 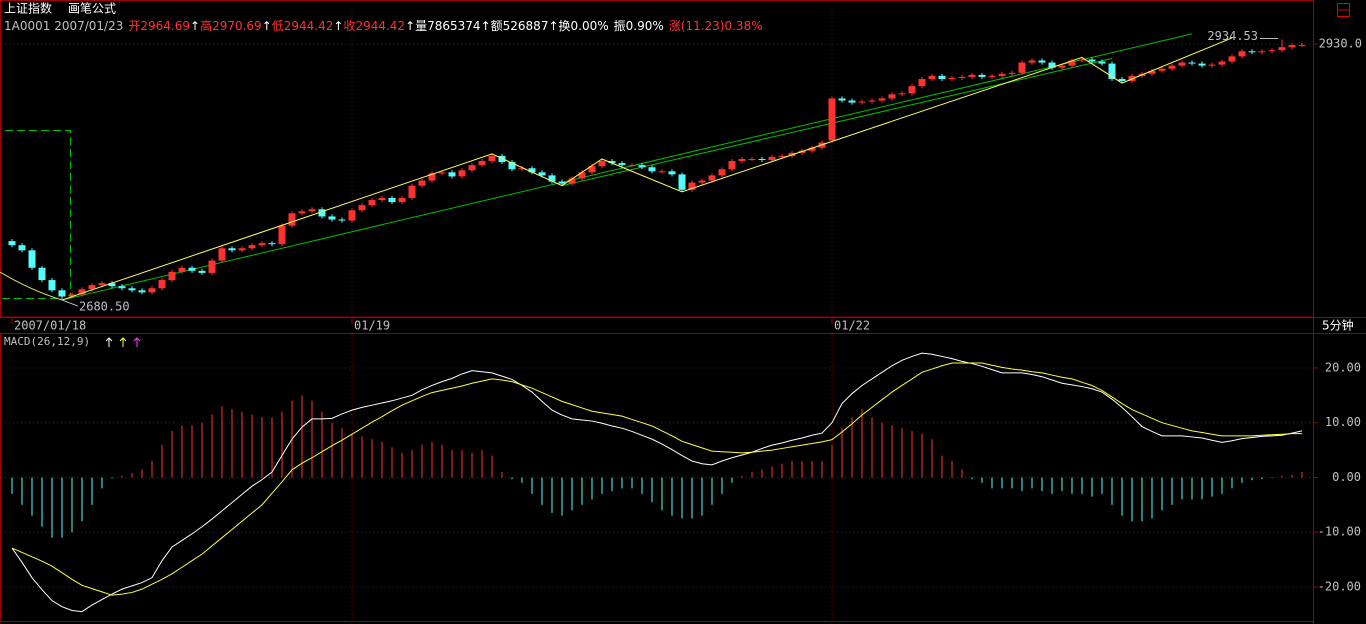 I want to click on ma-fragment, so click(x=31, y=286).